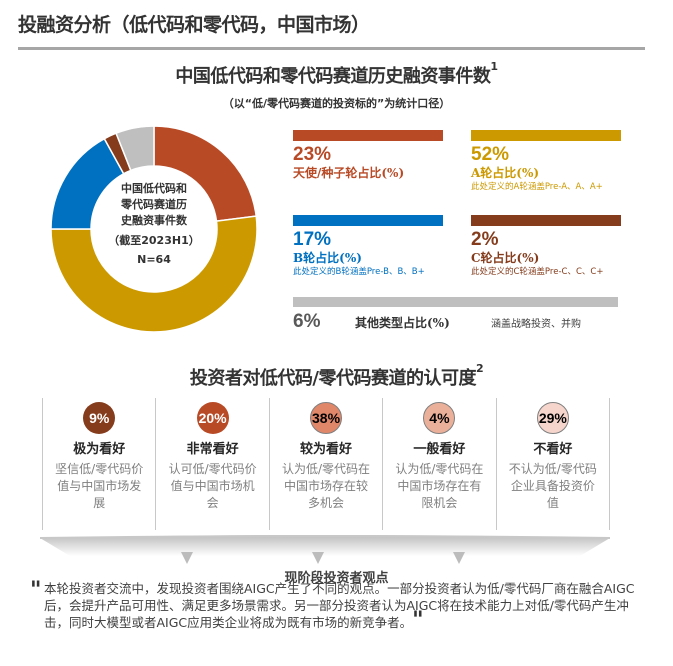 Image resolution: width=673 pixels, height=666 pixels. Describe the element at coordinates (455, 315) in the screenshot. I see `stat-other-types: 6% 其他类型占比(%) 涵盖战略投资、并购` at that location.